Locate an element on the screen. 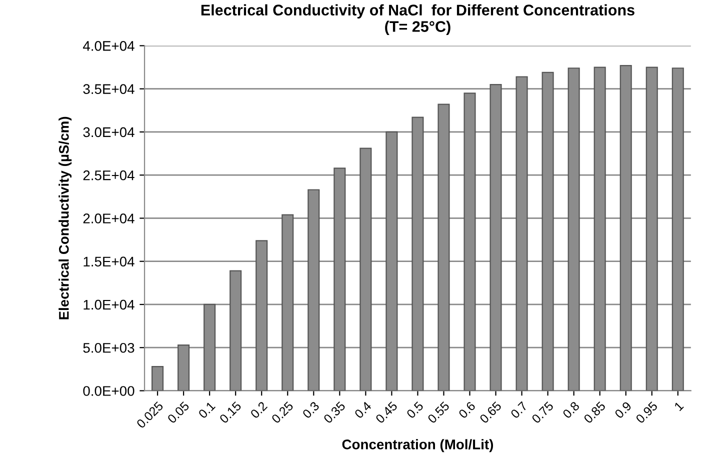 This screenshot has height=457, width=705. x-tick-label: 0.5 is located at coordinates (415, 410).